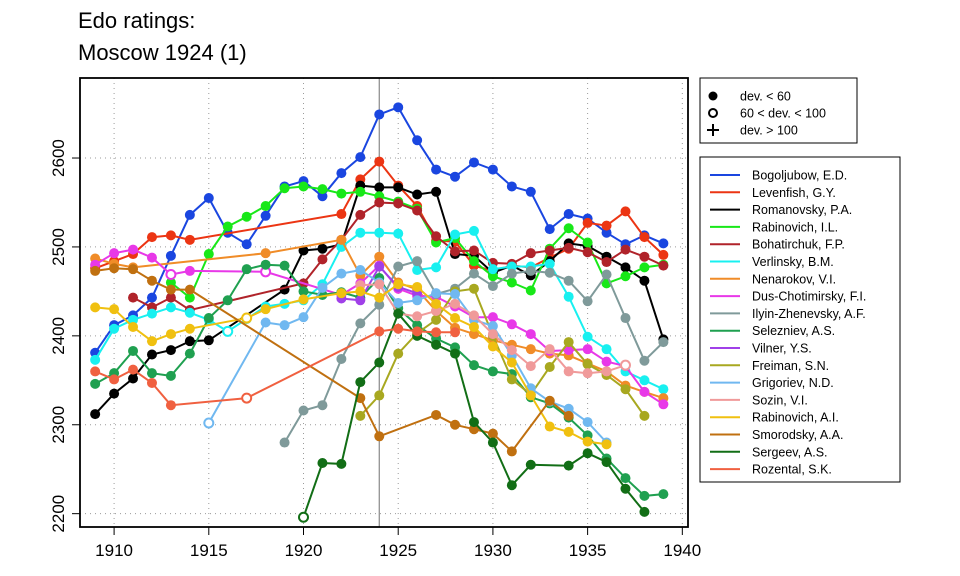  I want to click on series-line, so click(502, 352).